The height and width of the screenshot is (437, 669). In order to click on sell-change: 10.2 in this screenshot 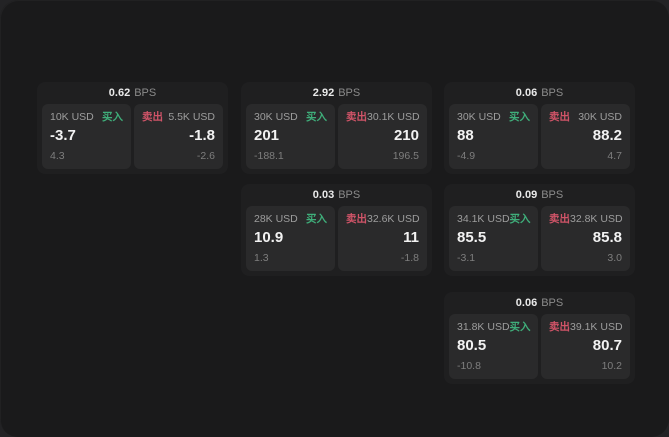, I will do `click(611, 366)`.